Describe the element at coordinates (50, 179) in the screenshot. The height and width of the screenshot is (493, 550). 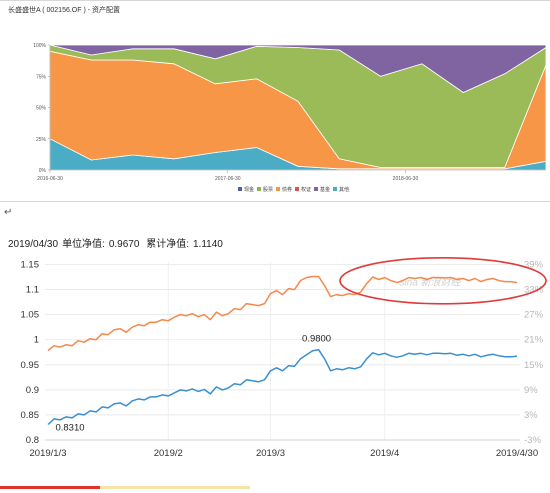
I see `allocation-x-tick: 2016-06-30` at that location.